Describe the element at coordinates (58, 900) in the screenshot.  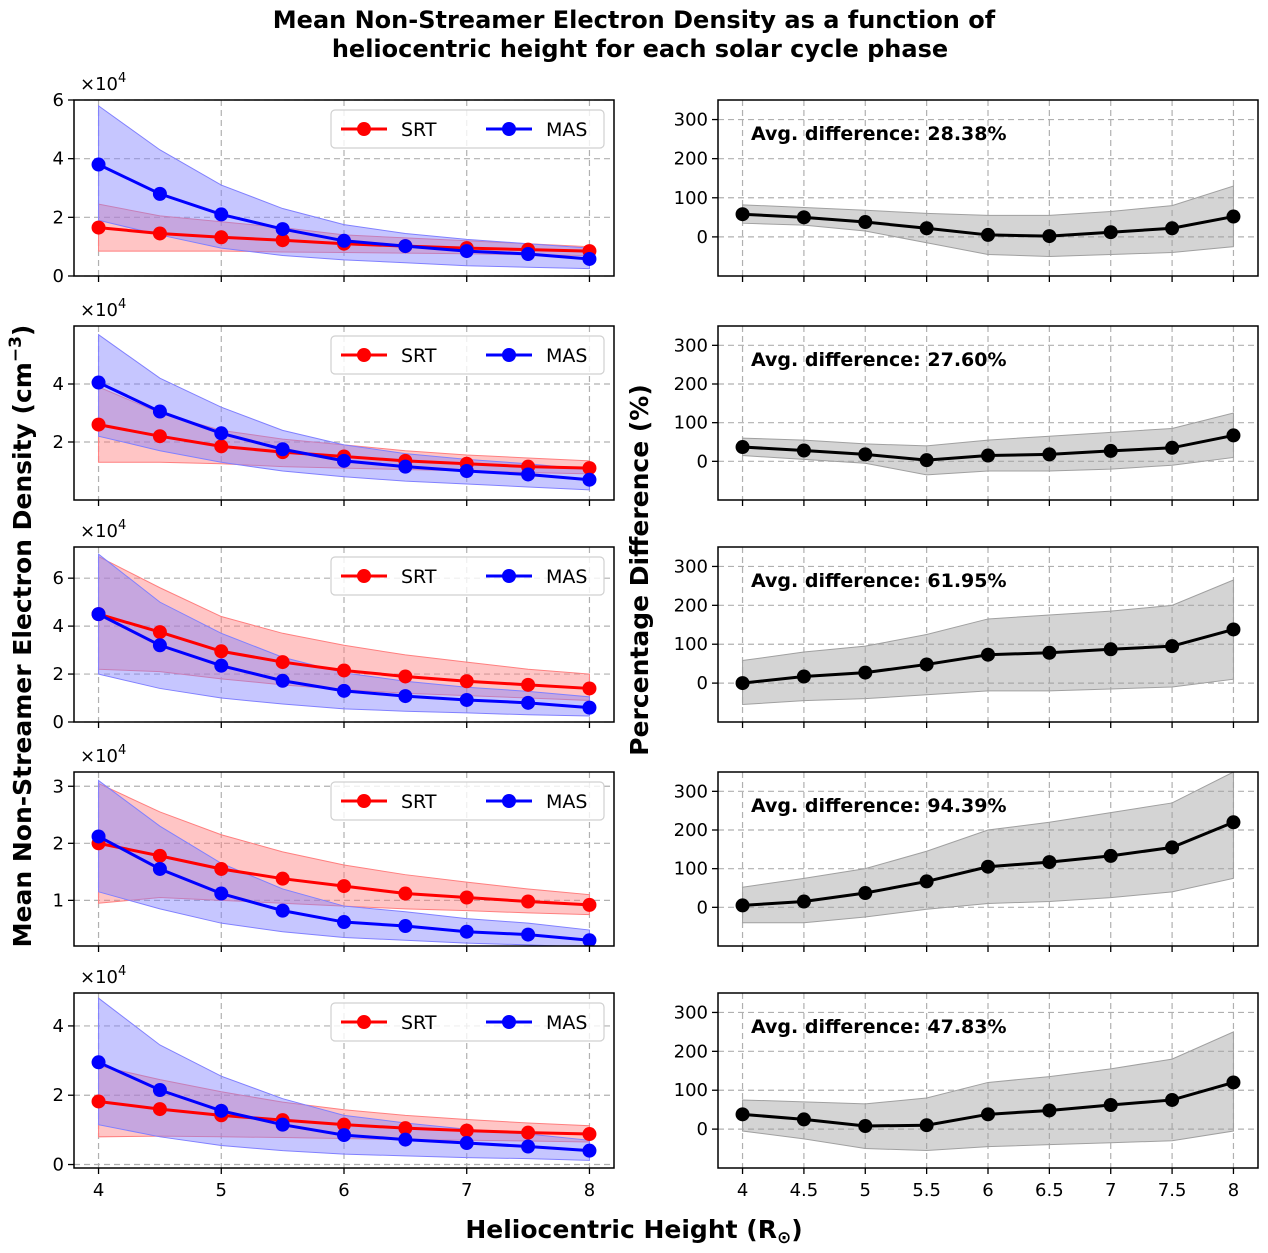
I see `y-tick-label: 1` at that location.